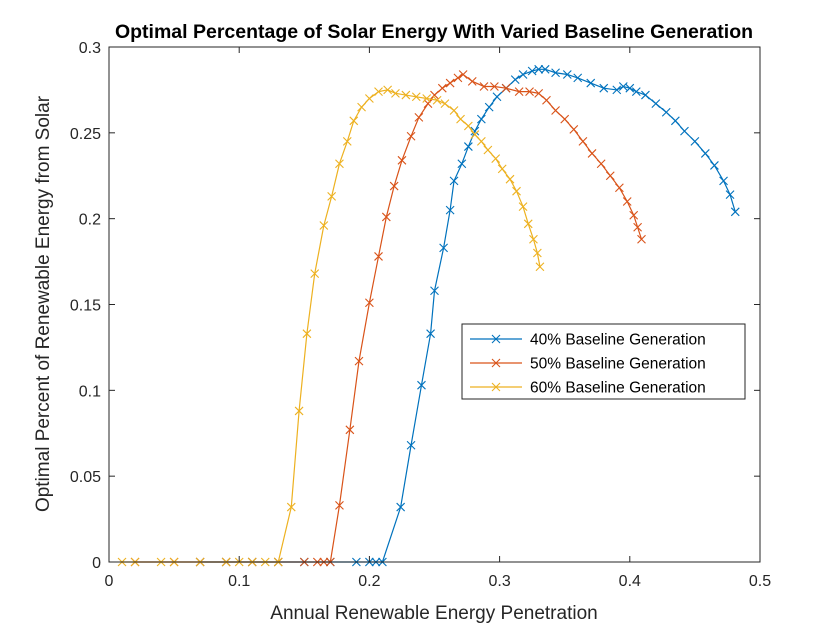 This screenshot has width=840, height=630. What do you see at coordinates (618, 340) in the screenshot?
I see `legend-label: 40% Baseline Generation` at bounding box center [618, 340].